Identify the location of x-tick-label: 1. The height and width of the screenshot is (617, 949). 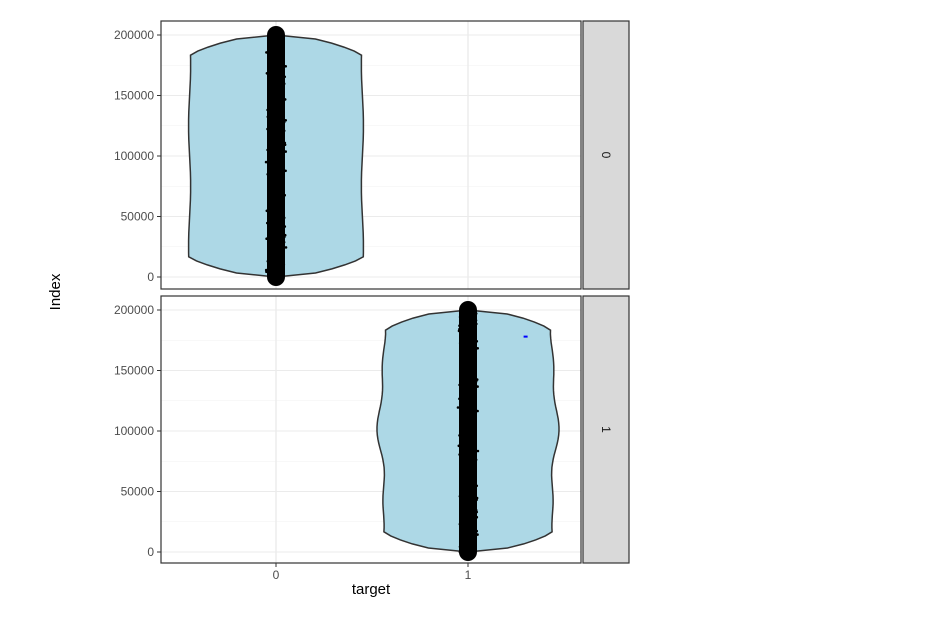
(468, 575).